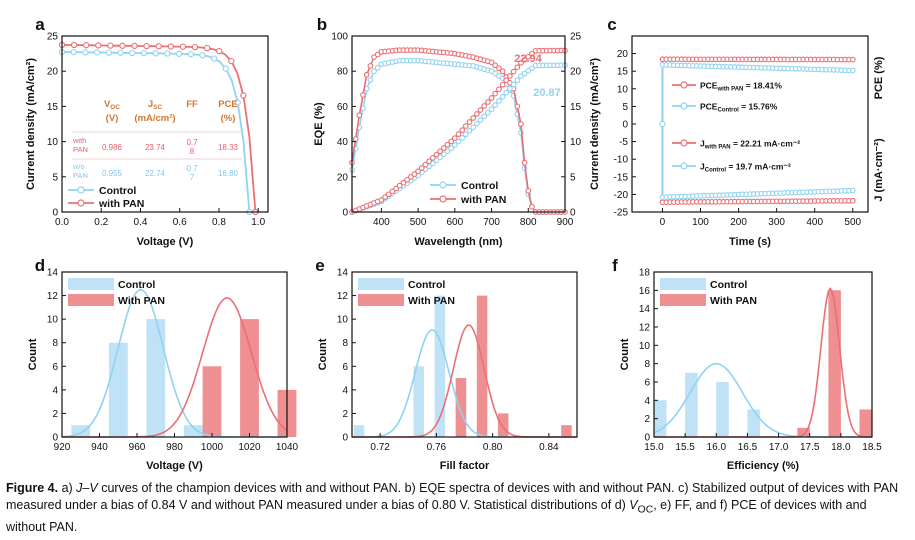 The image size is (915, 540). I want to click on panel-e-ytick-label: 14, so click(343, 273).